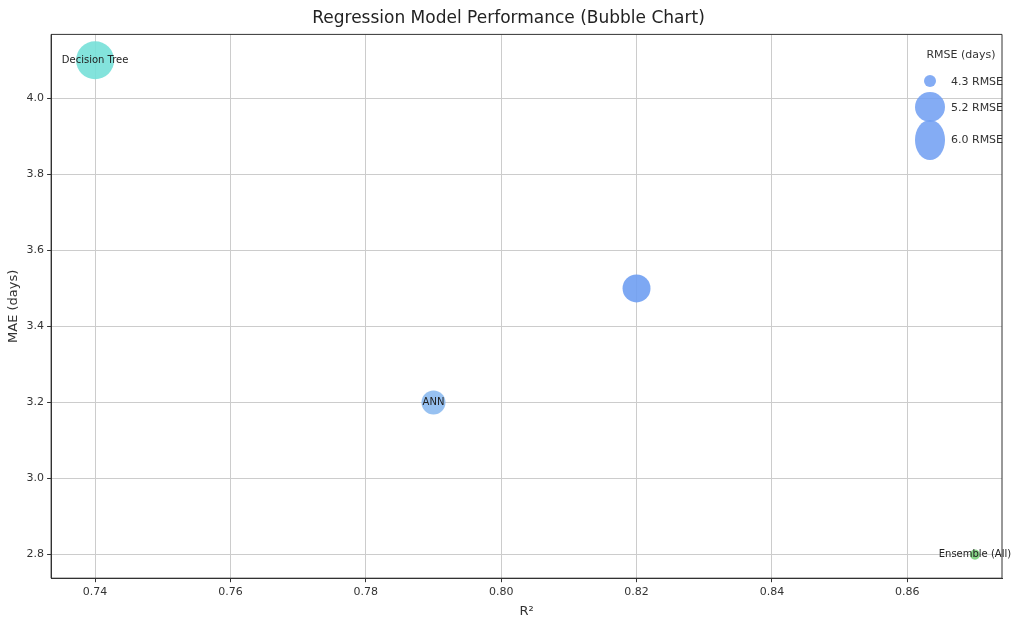 The image size is (1021, 621). I want to click on y-tick-label: 2.8, so click(35, 554).